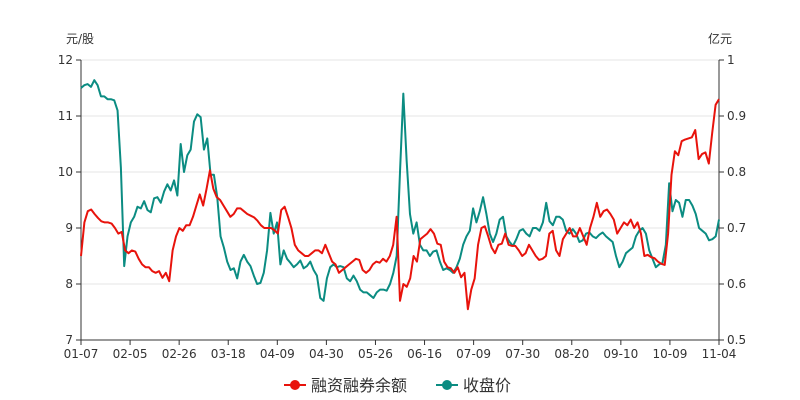 The height and width of the screenshot is (400, 800). Describe the element at coordinates (326, 354) in the screenshot. I see `x-tick-label: 04-30` at that location.